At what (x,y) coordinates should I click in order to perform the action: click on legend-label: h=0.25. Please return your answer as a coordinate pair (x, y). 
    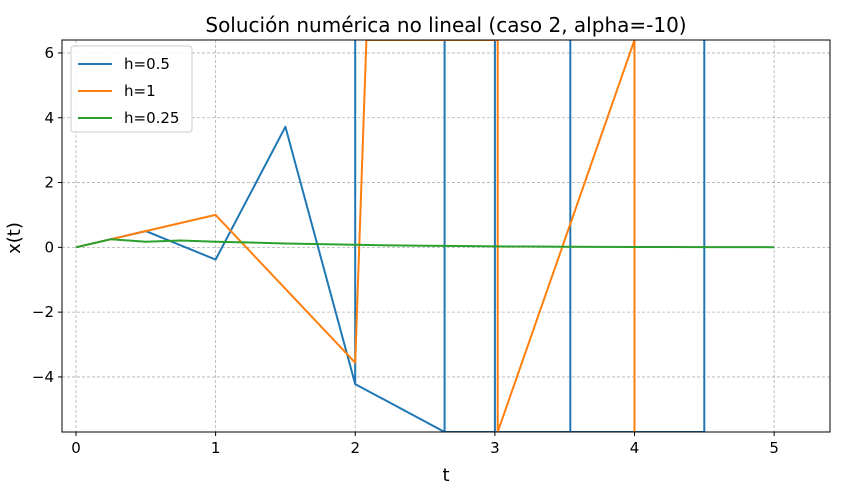
    Looking at the image, I should click on (151, 118).